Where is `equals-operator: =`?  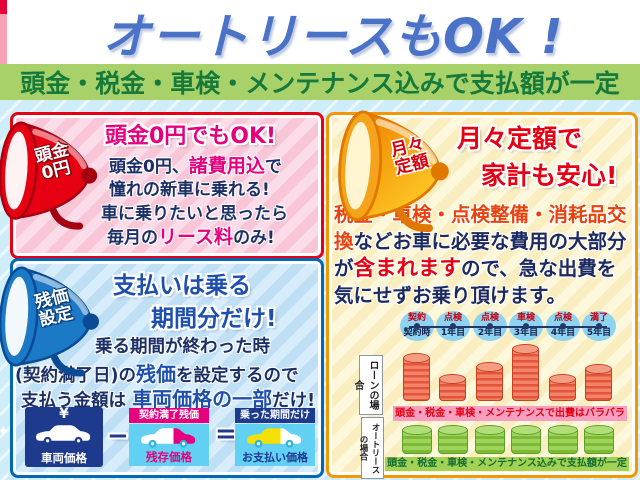
equals-operator: = is located at coordinates (226, 434).